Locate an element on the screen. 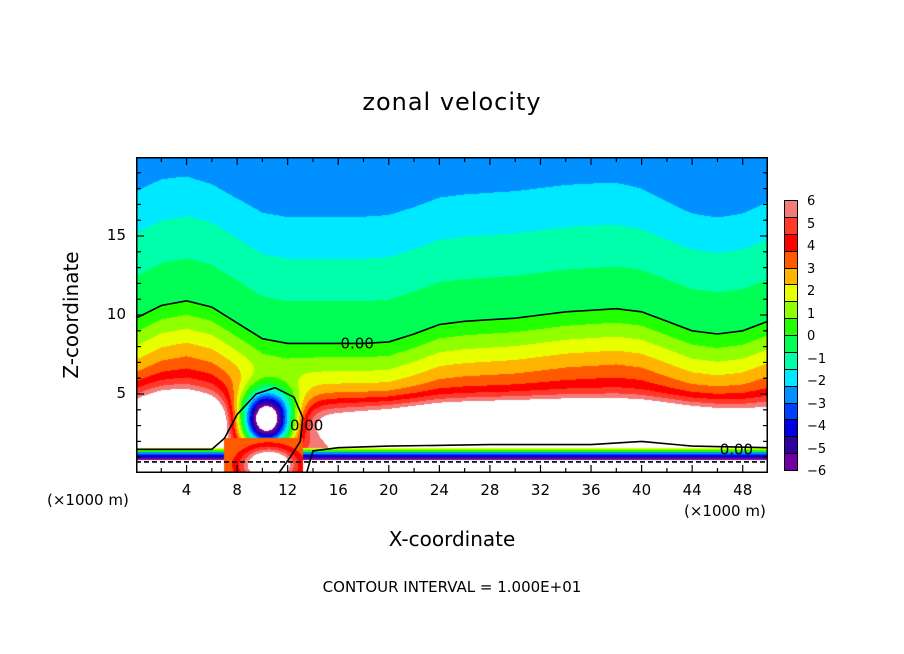 This screenshot has width=904, height=654. x-tick-label: 16 is located at coordinates (338, 490).